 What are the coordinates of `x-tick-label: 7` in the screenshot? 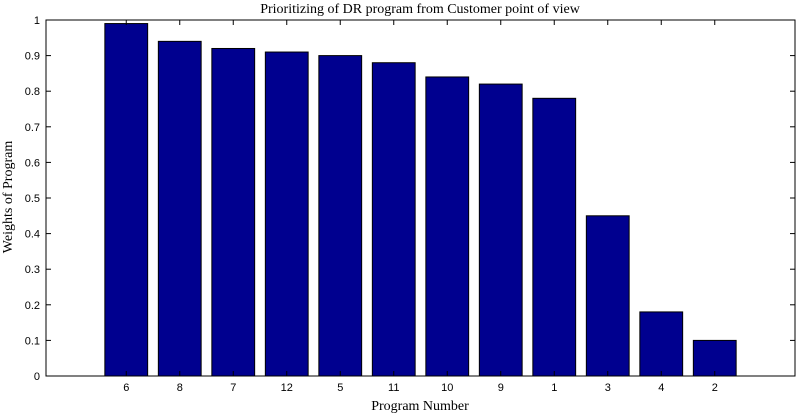 It's located at (233, 388).